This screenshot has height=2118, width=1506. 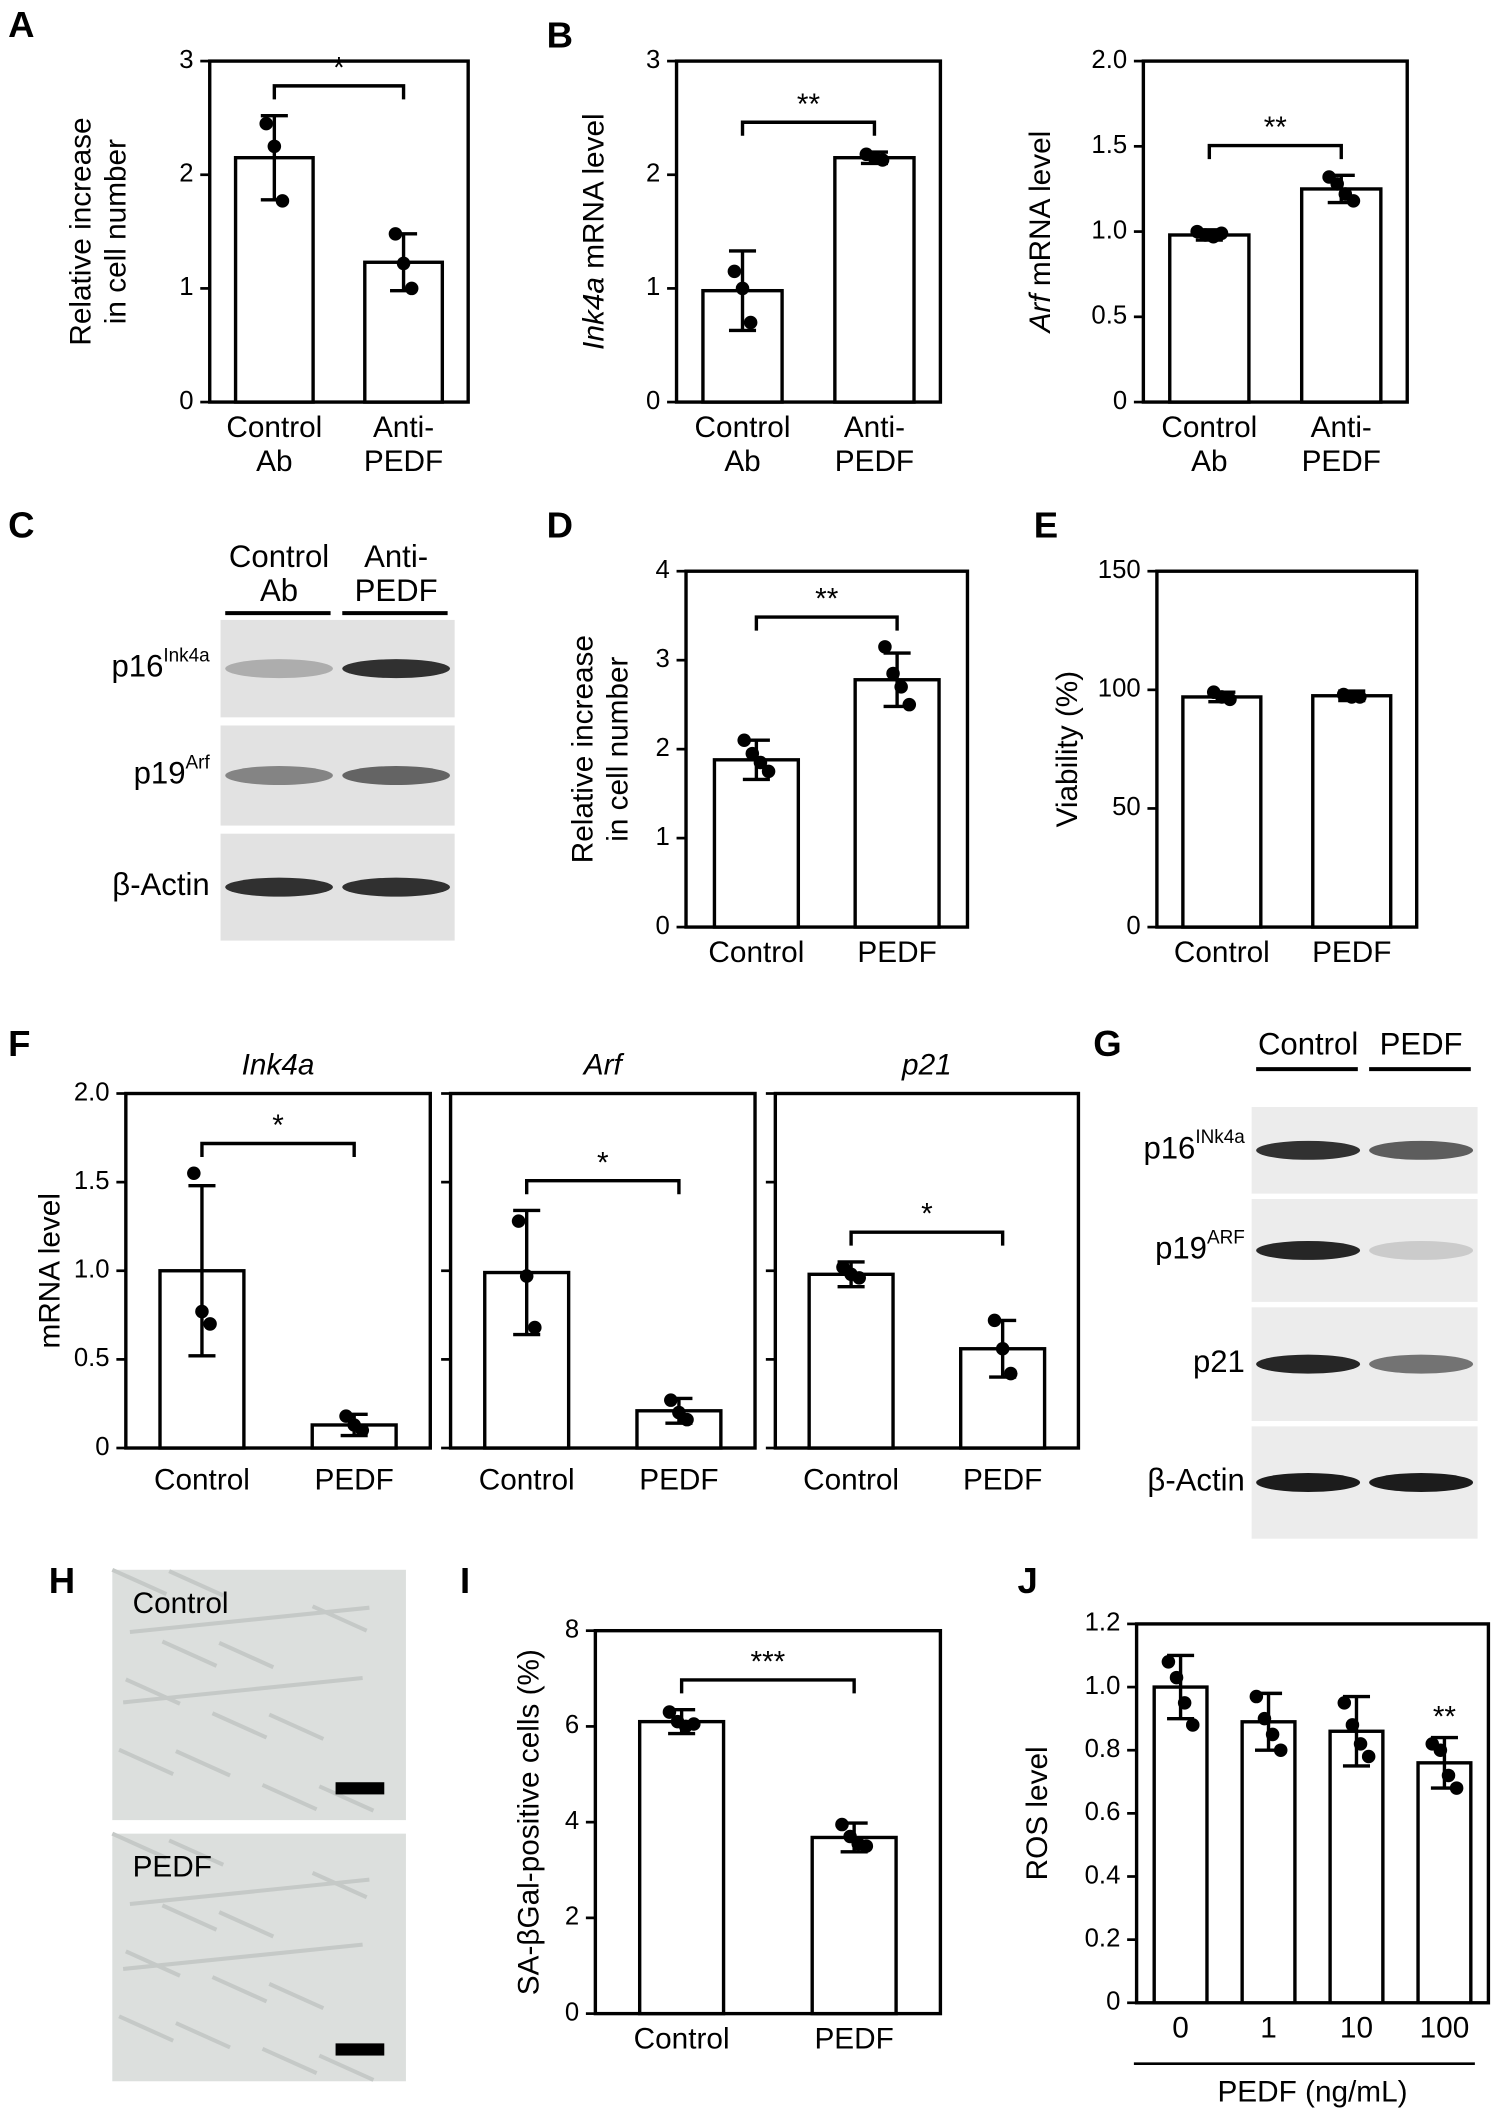 What do you see at coordinates (116, 231) in the screenshot?
I see `y-axis-label-part: in cell number` at bounding box center [116, 231].